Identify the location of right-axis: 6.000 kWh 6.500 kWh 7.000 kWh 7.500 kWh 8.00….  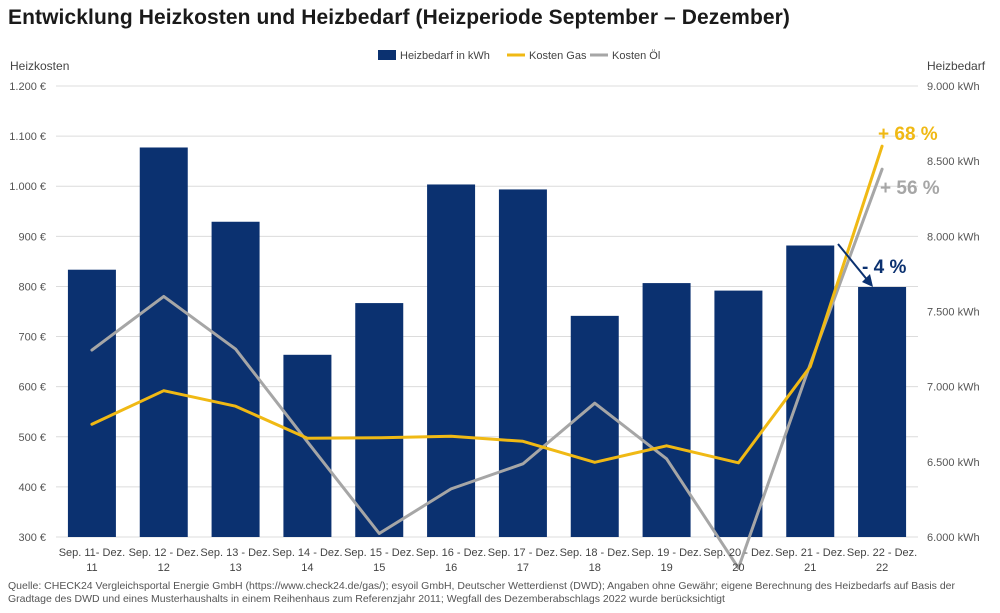
(956, 301).